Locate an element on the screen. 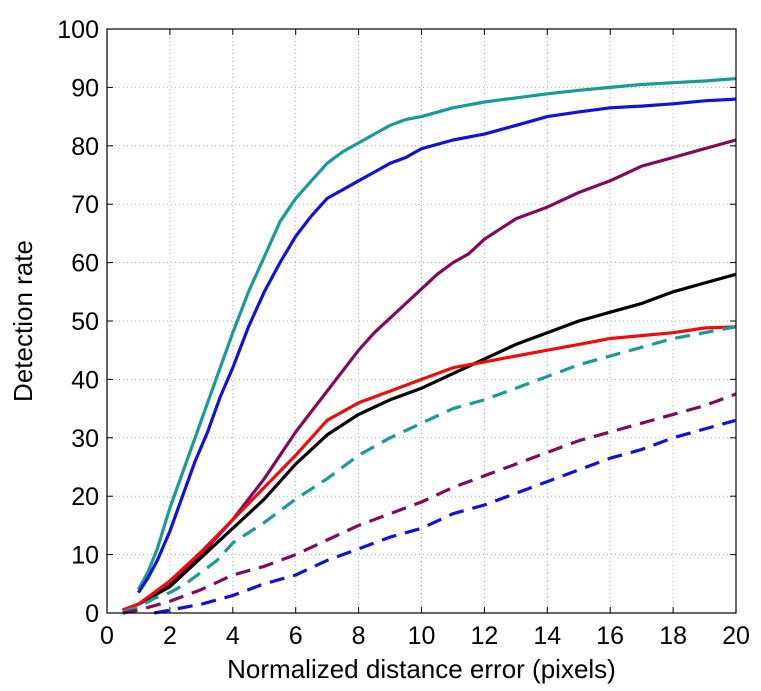  y-tick-label: 90 is located at coordinates (85, 88).